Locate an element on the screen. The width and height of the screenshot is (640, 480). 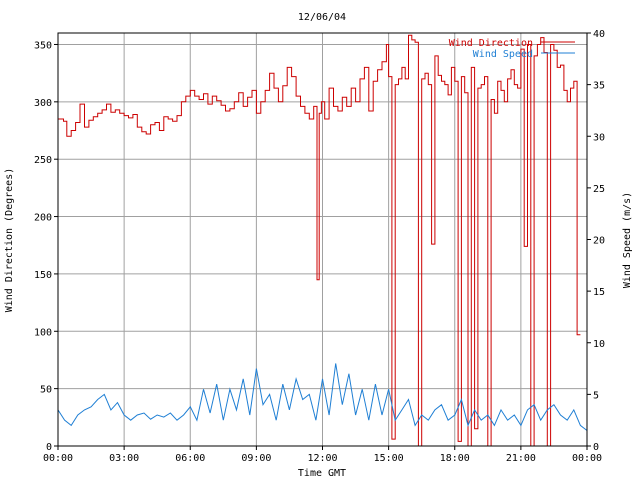
y-tick-label: 100 is located at coordinates (43, 332).